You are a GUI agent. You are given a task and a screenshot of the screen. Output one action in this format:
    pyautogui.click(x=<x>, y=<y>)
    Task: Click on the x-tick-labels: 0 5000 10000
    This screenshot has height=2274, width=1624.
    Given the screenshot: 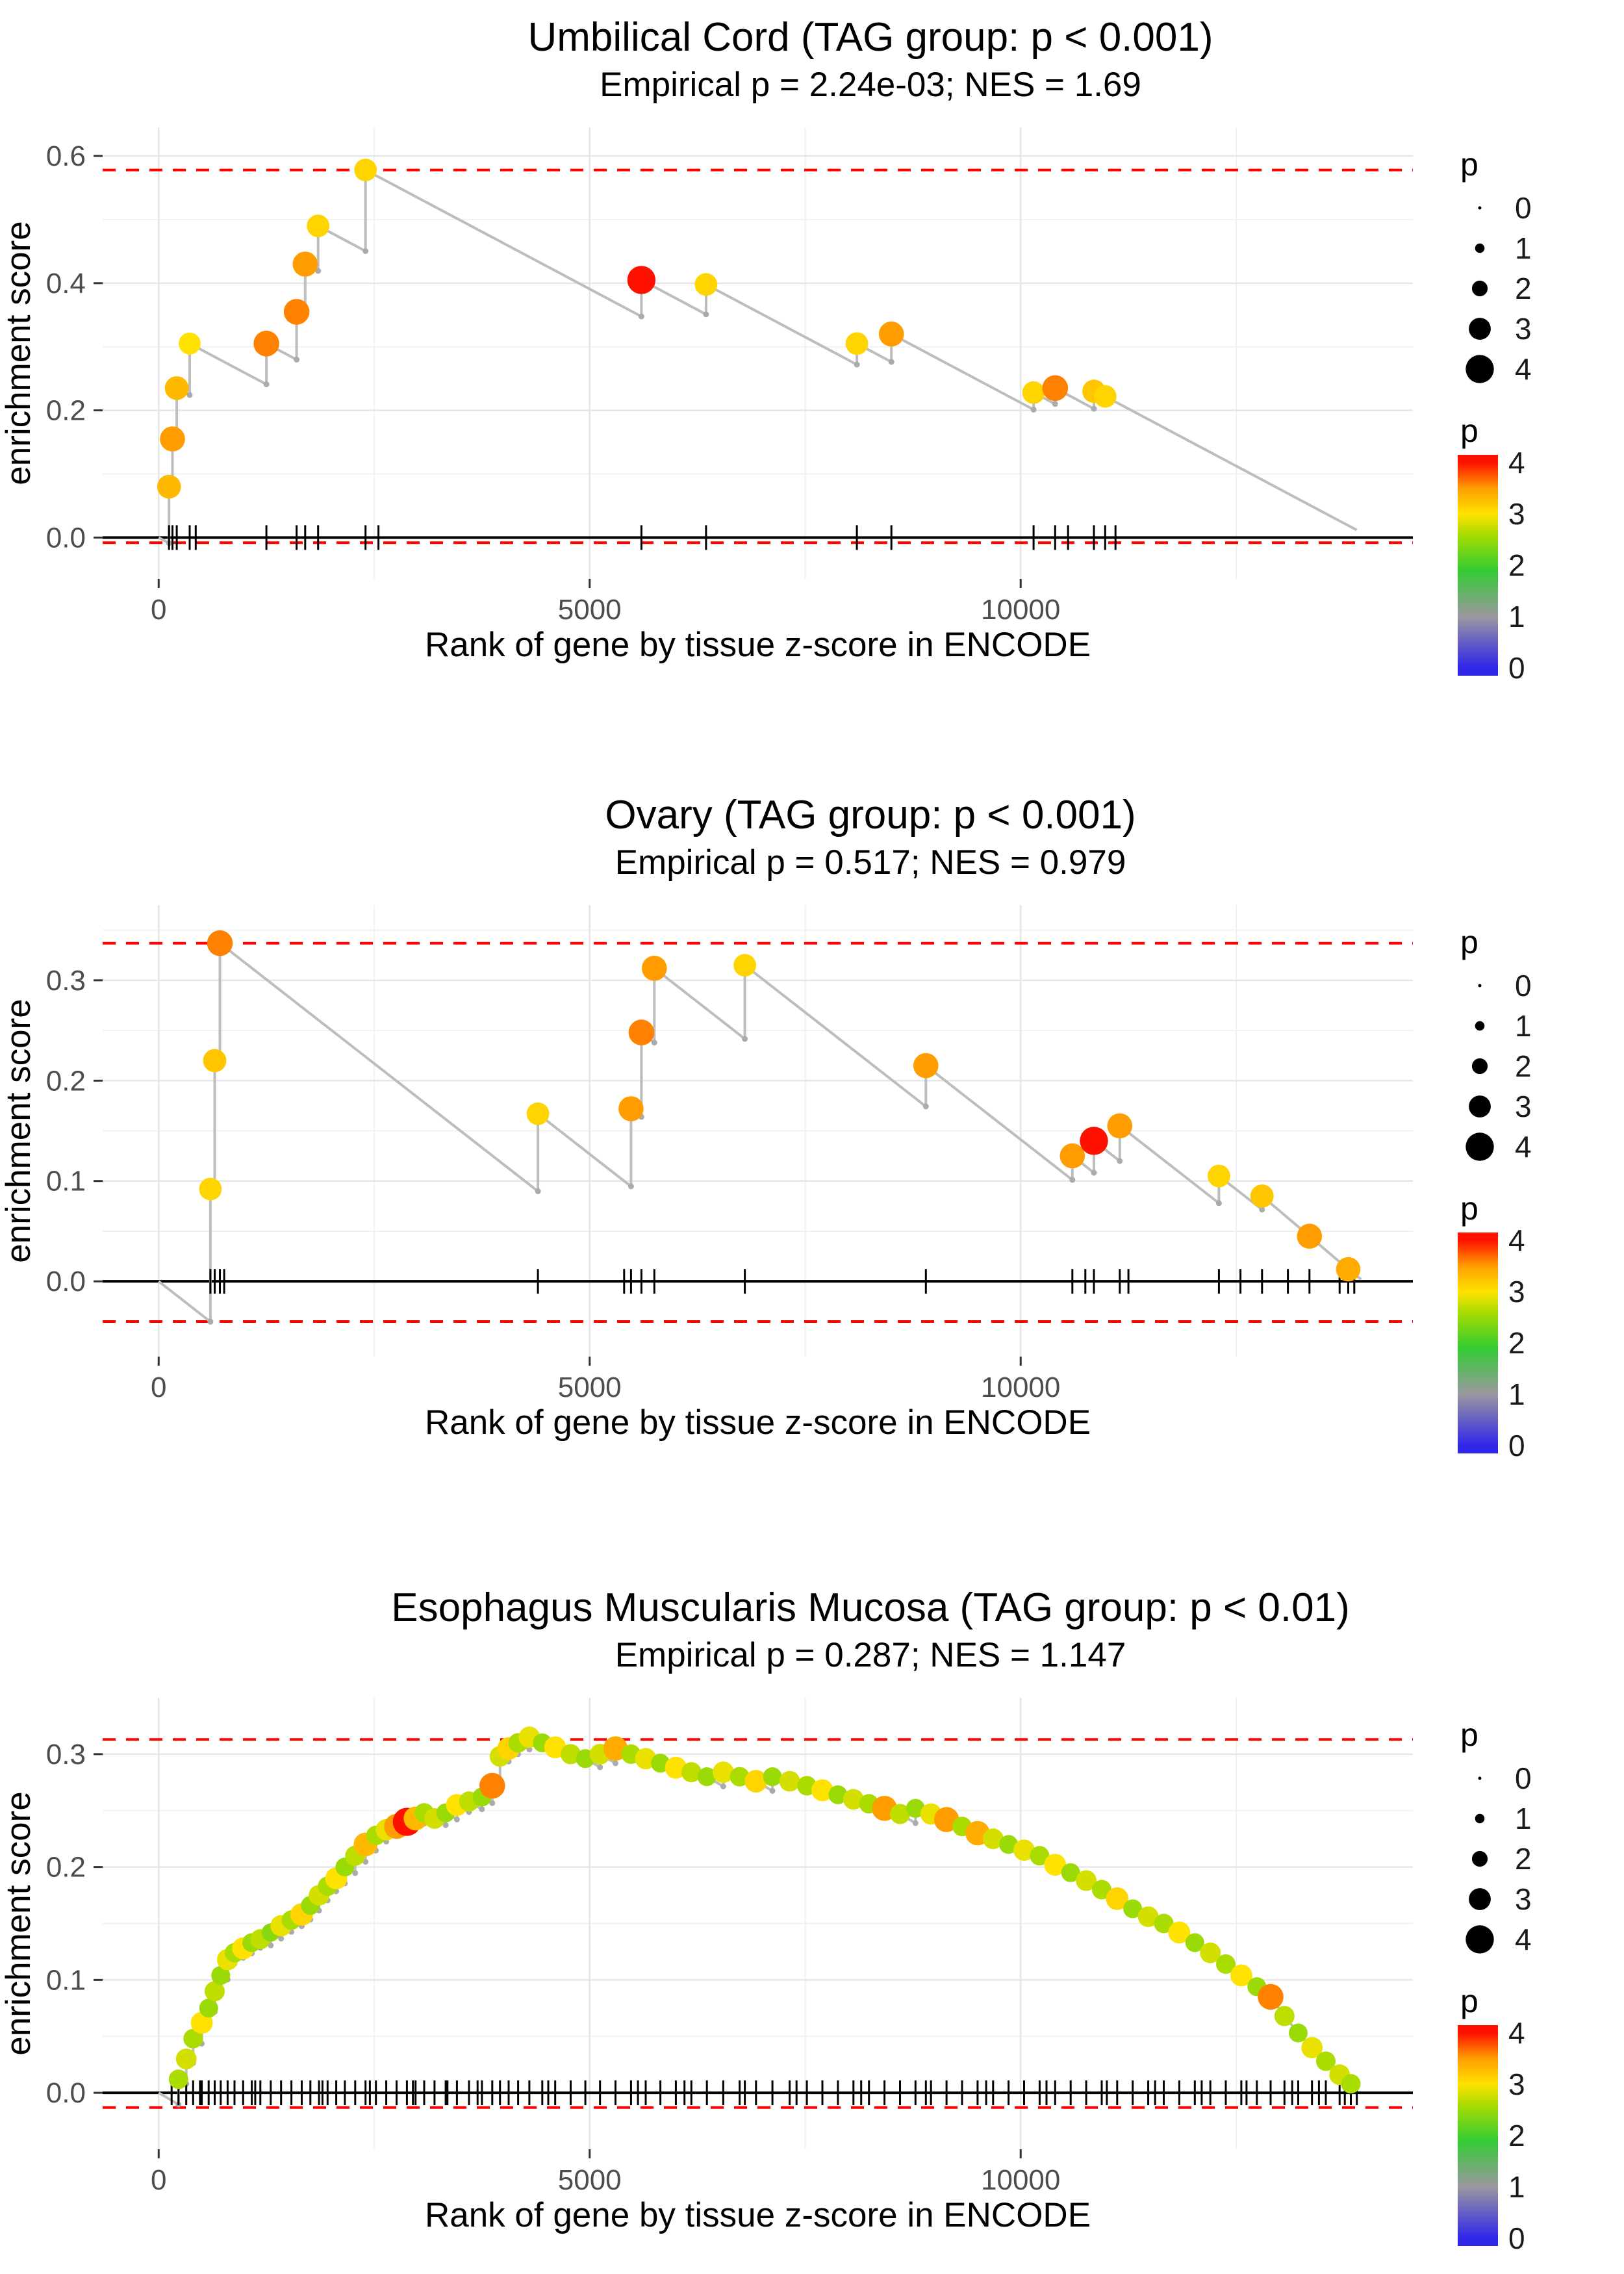 What is the action you would take?
    pyautogui.click(x=605, y=2180)
    